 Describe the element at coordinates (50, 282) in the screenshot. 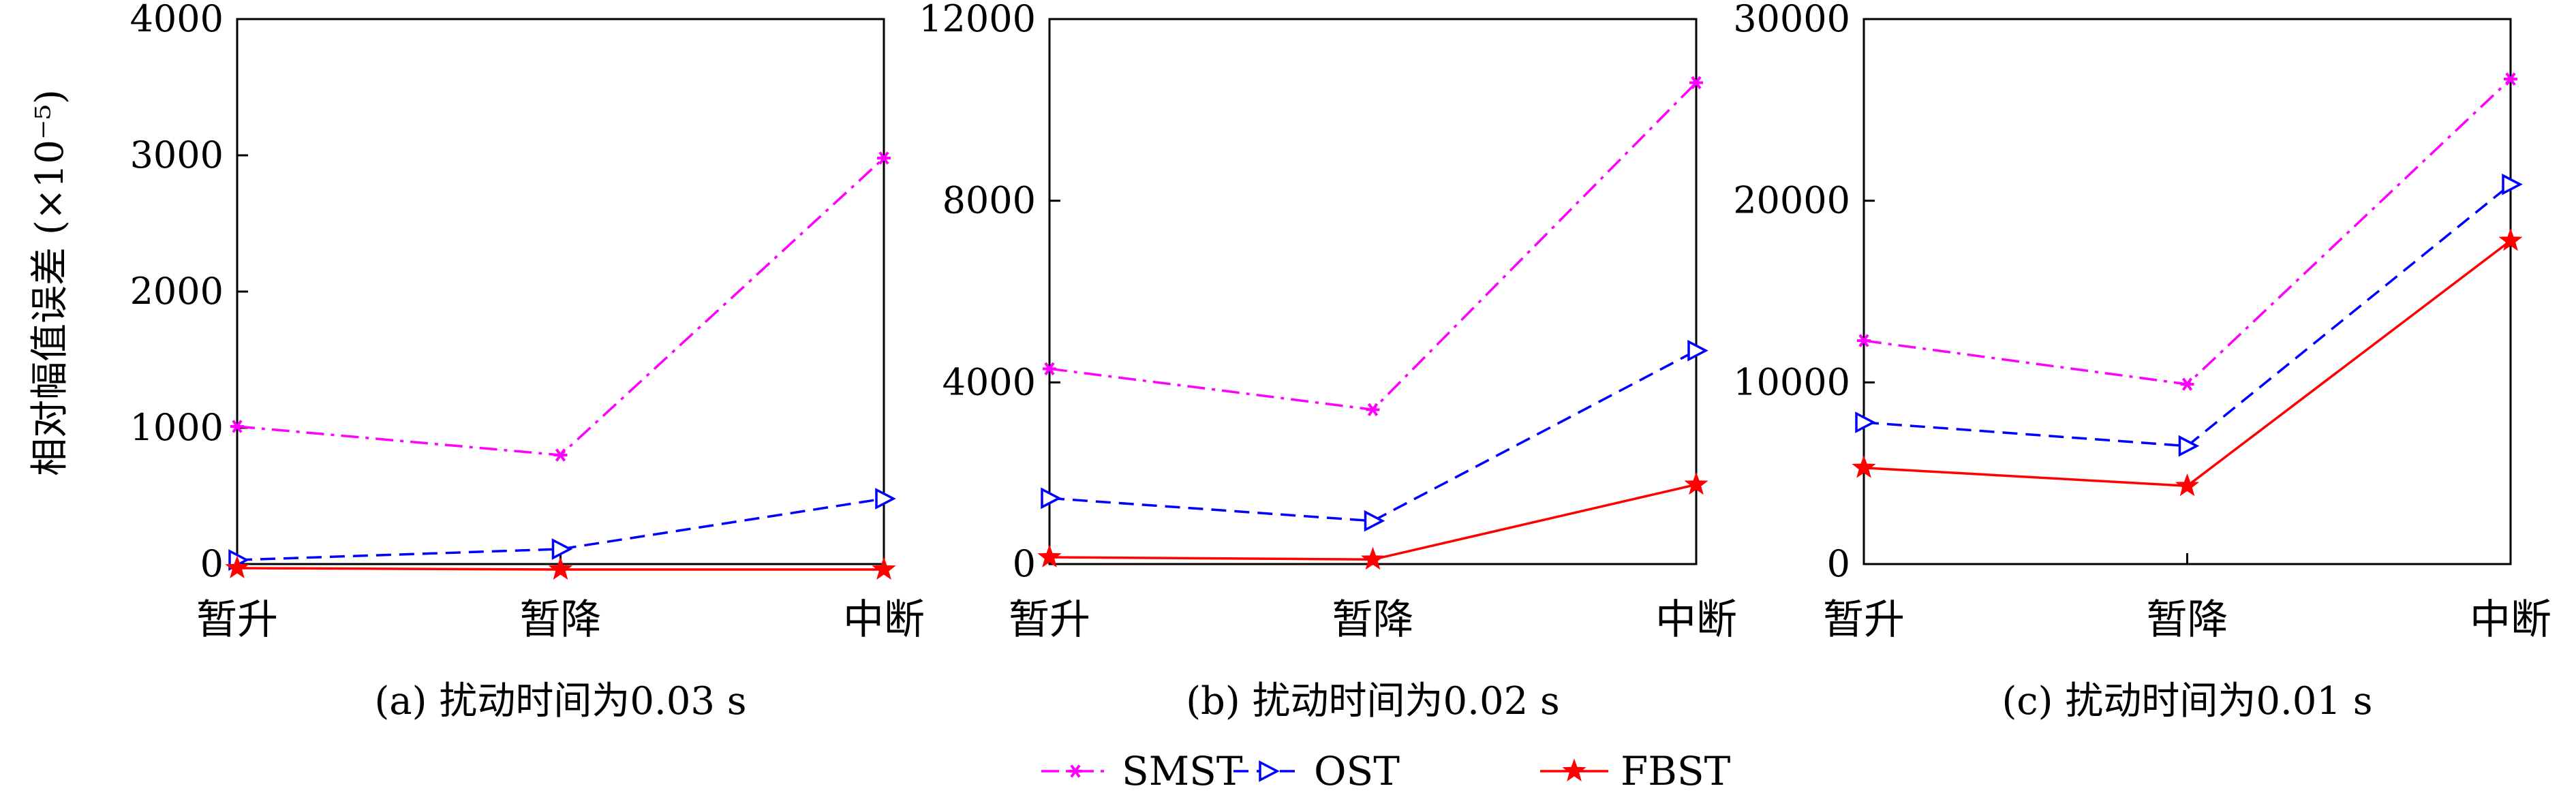

I see `y-axis-label: 相对幅值误差 (×10⁻⁵)` at that location.